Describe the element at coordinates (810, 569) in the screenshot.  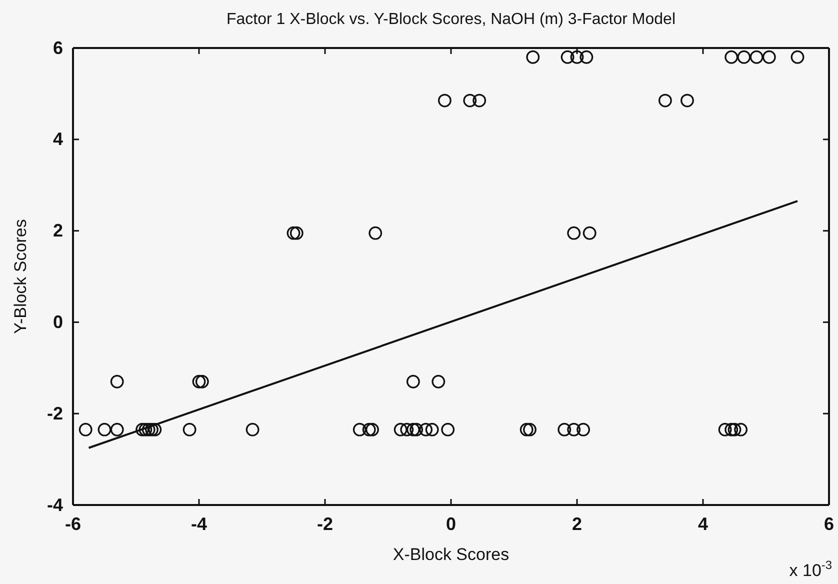
I see `text: x 10$^{-3}$` at that location.